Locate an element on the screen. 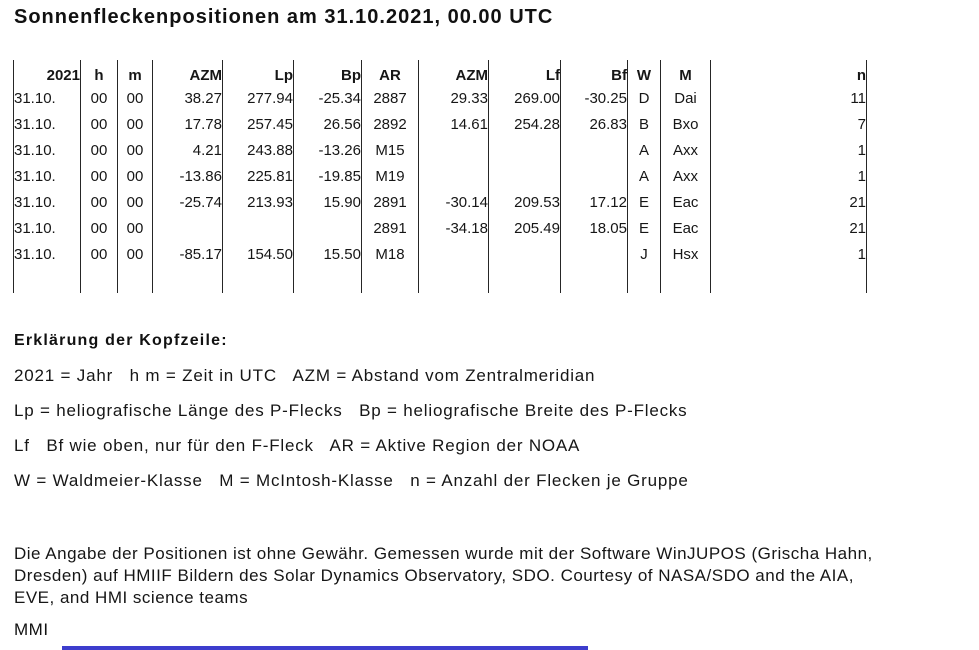  table-cell: -19.85 is located at coordinates (327, 176).